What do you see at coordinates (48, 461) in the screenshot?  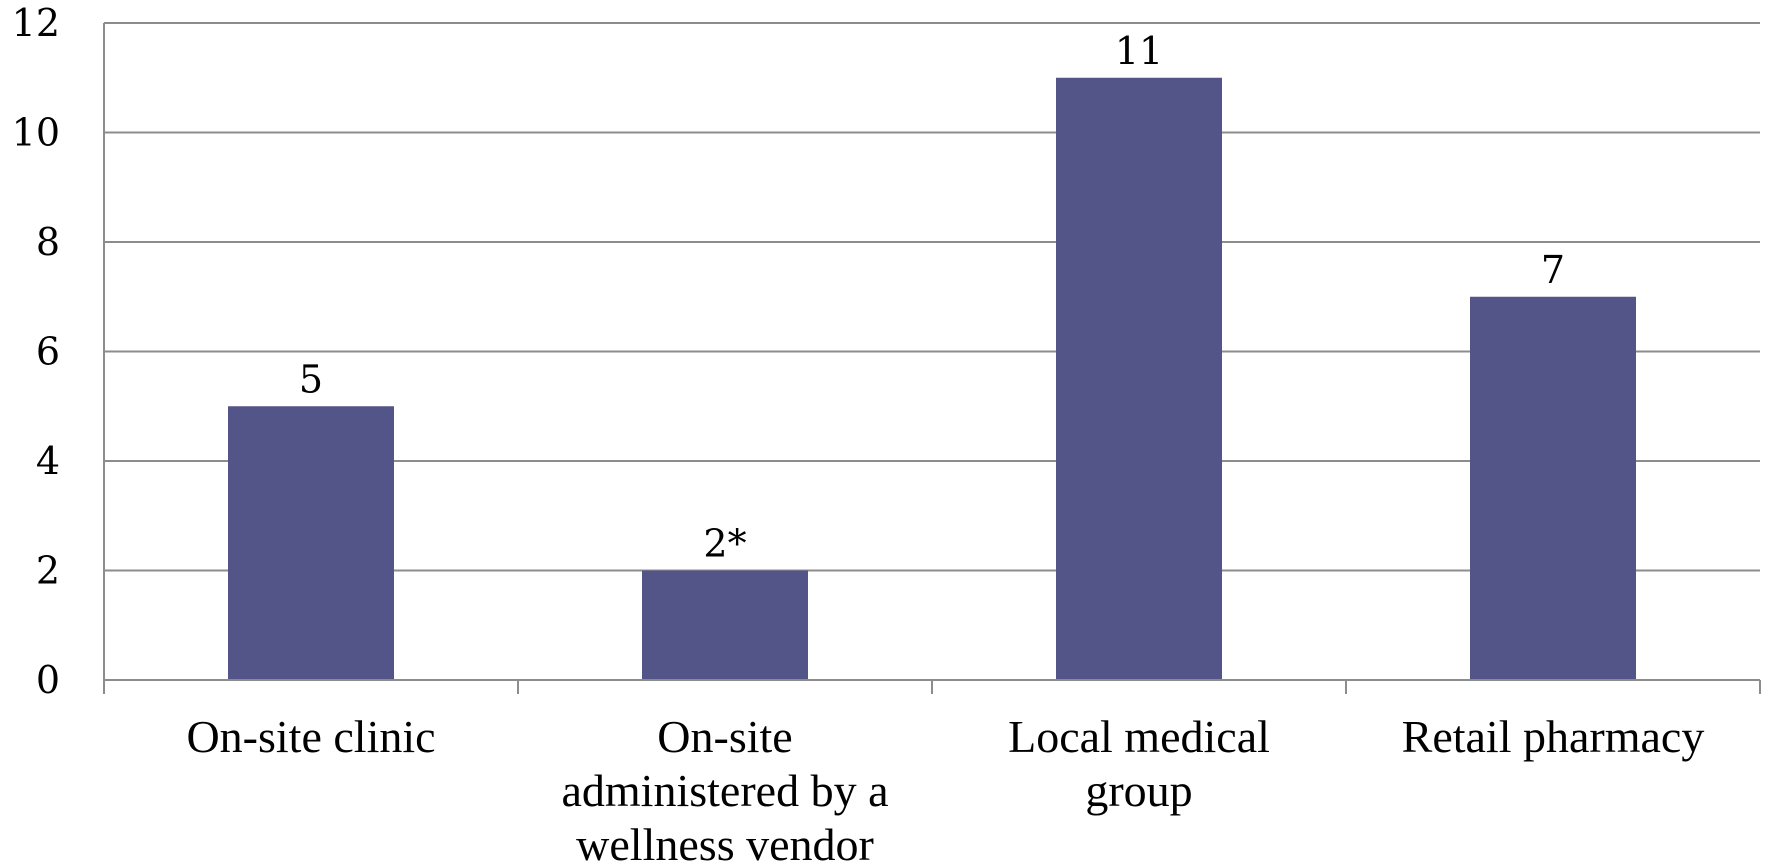 I see `y-tick-label: 4` at bounding box center [48, 461].